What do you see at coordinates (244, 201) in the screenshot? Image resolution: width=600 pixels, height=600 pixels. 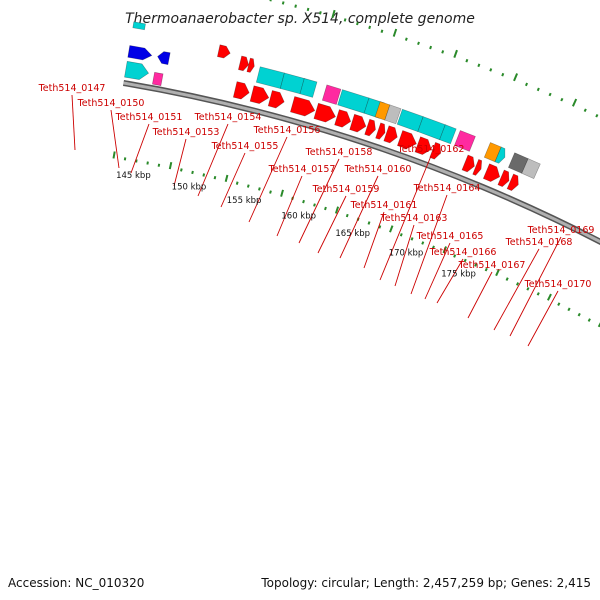 I see `scale-label: 155 kbp` at bounding box center [244, 201].